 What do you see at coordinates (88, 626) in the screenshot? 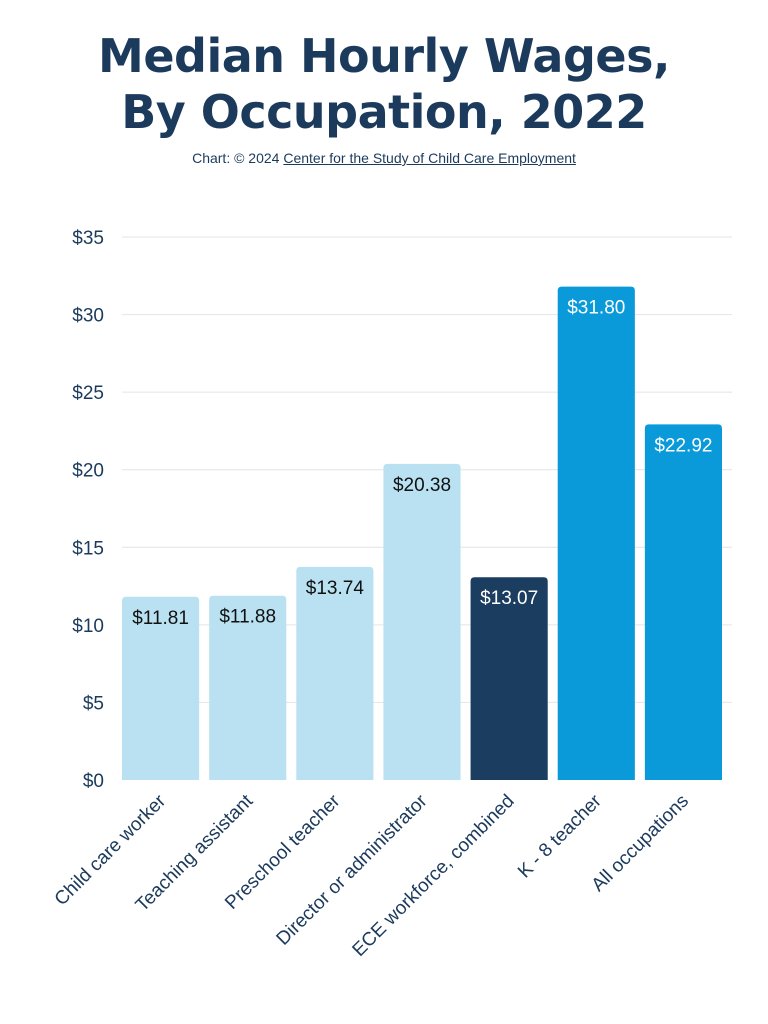
I see `y-tick-label: $10` at bounding box center [88, 626].